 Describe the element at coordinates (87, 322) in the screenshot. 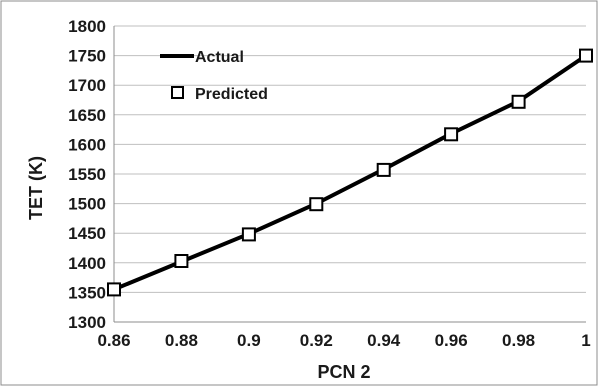

I see `y-tick-label: 1300` at that location.